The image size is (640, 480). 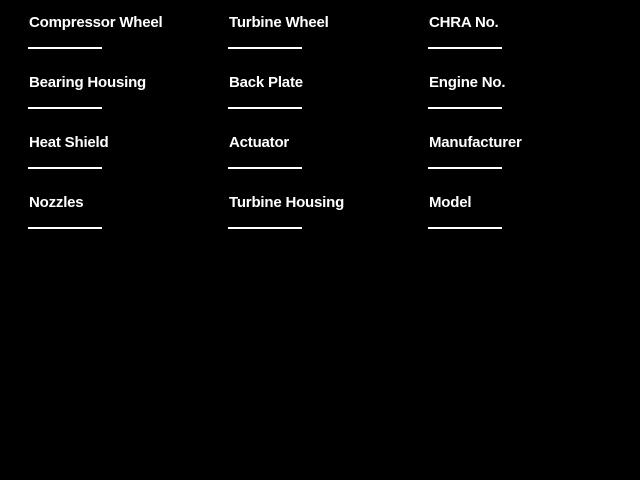 I want to click on field-label: Turbine Housing, so click(x=287, y=202).